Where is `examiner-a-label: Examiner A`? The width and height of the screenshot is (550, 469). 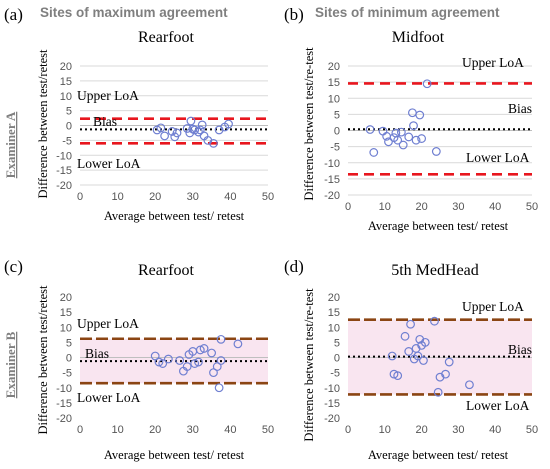 examiner-a-label: Examiner A is located at coordinates (10, 144).